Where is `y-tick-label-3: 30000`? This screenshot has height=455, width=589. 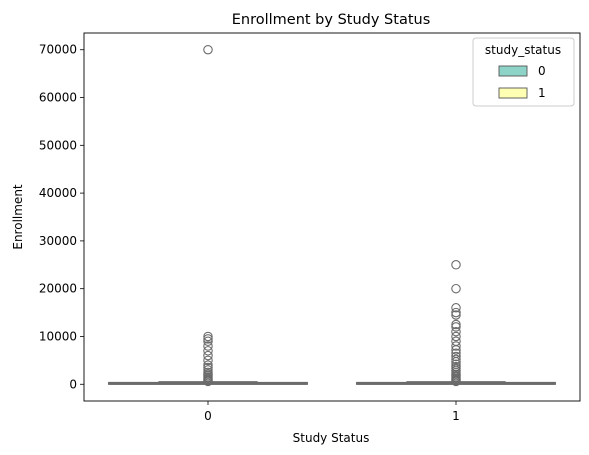
y-tick-label-3: 30000 is located at coordinates (58, 241).